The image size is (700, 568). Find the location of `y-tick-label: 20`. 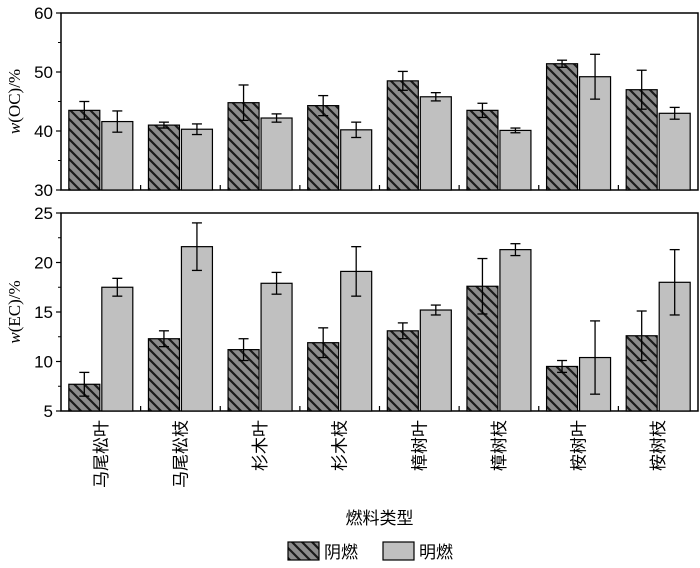

y-tick-label: 20 is located at coordinates (43, 263).